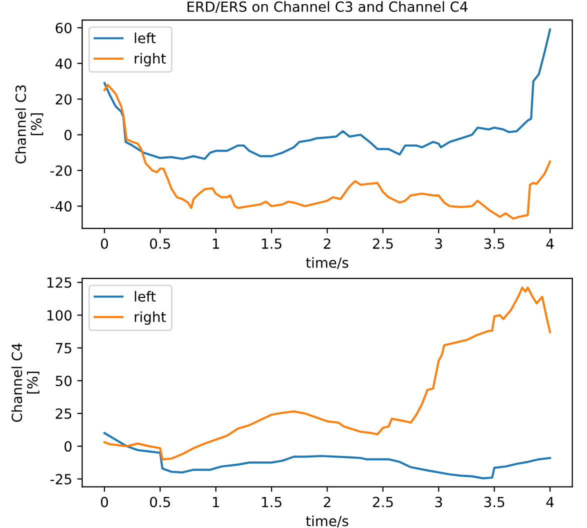  What do you see at coordinates (64, 381) in the screenshot?
I see `y-tick-label: 50` at bounding box center [64, 381].